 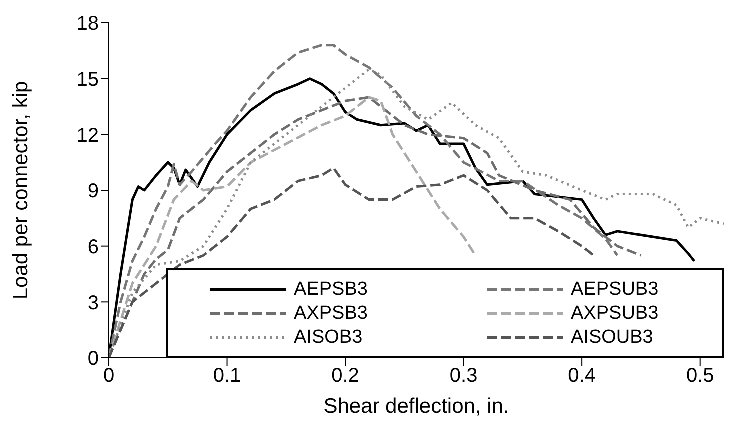 I want to click on y-tick-label: 12, so click(x=87, y=135).